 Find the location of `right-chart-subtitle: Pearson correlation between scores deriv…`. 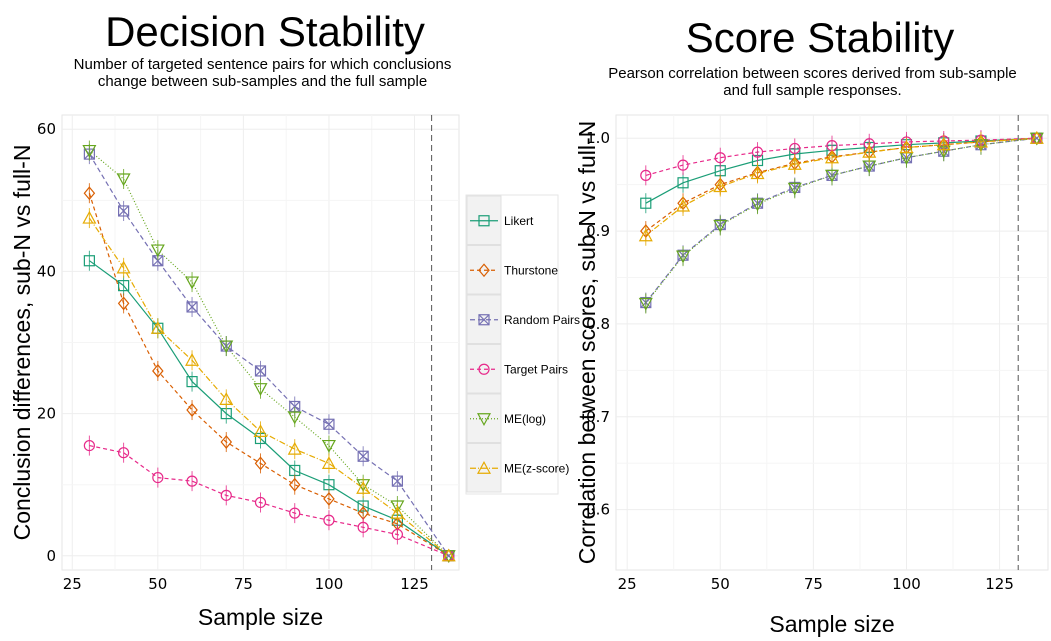

right-chart-subtitle: Pearson correlation between scores deriv… is located at coordinates (812, 82).